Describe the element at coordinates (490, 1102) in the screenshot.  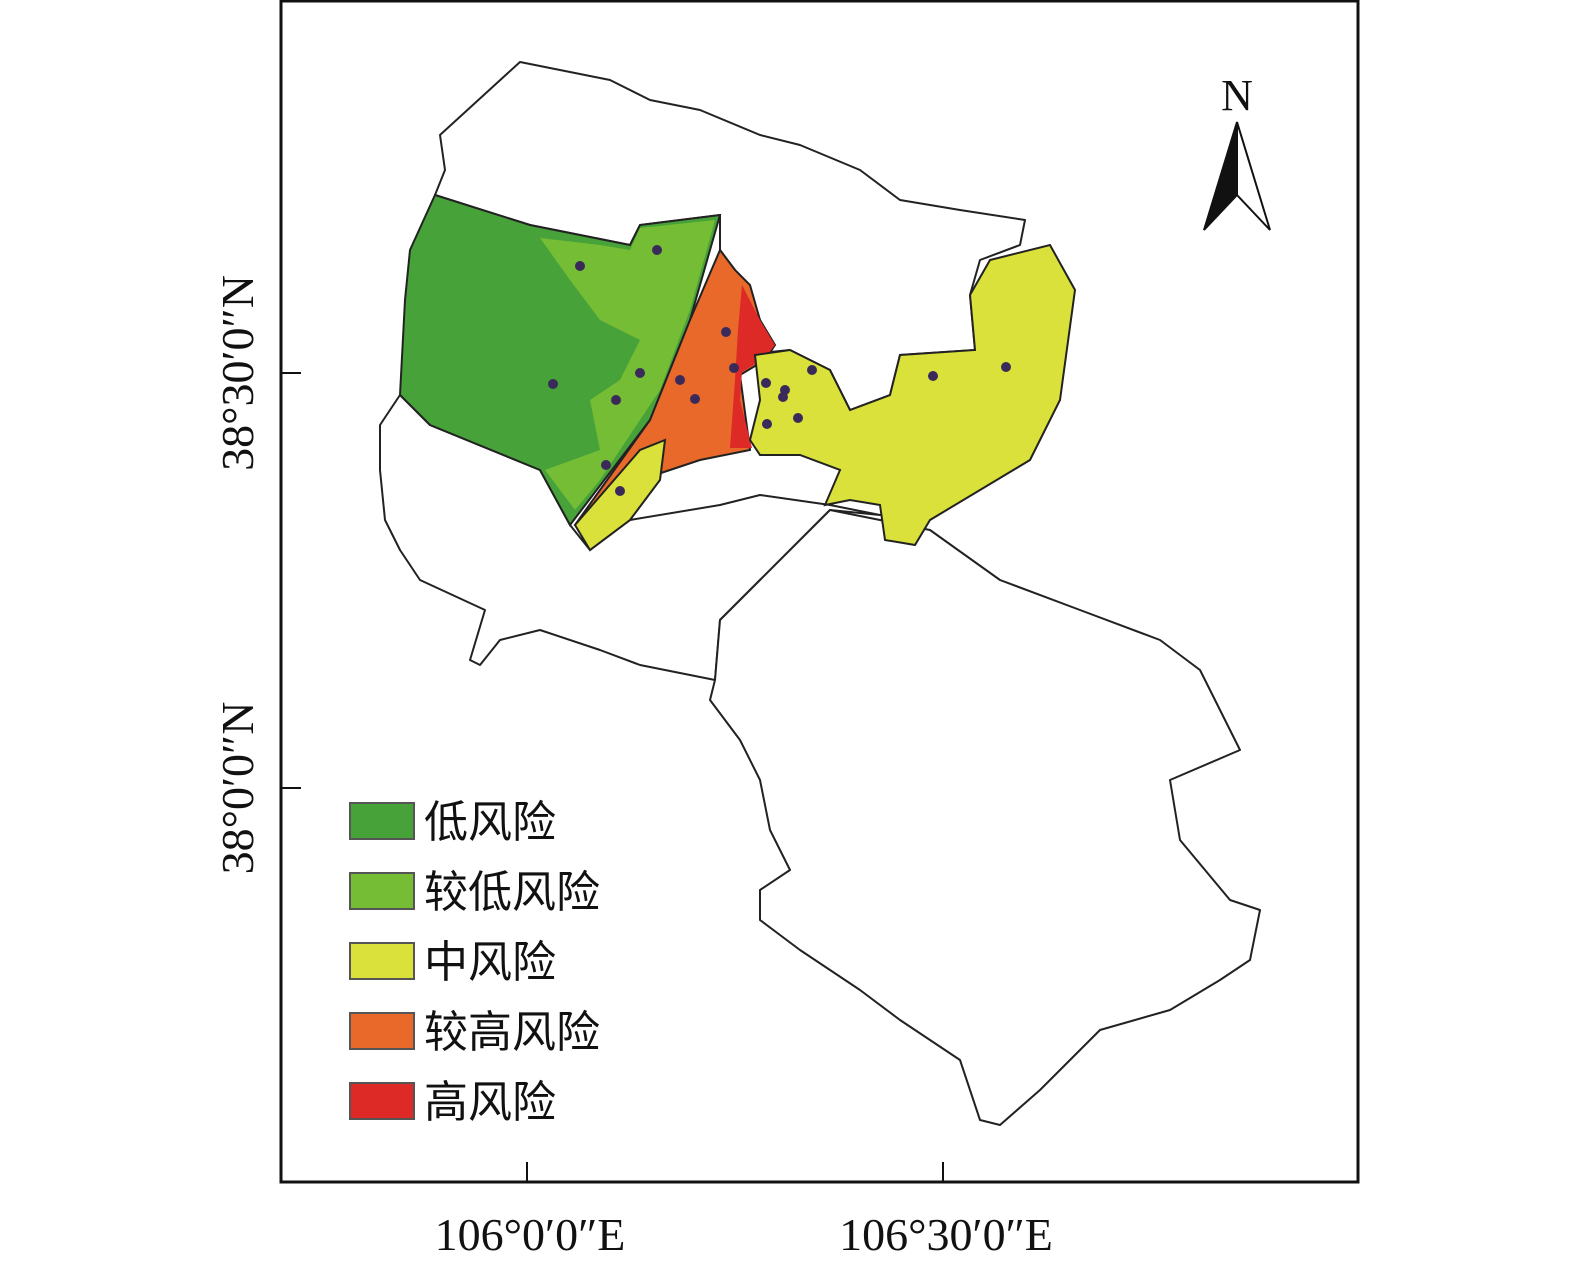
I see `legend-label: 高风险` at that location.